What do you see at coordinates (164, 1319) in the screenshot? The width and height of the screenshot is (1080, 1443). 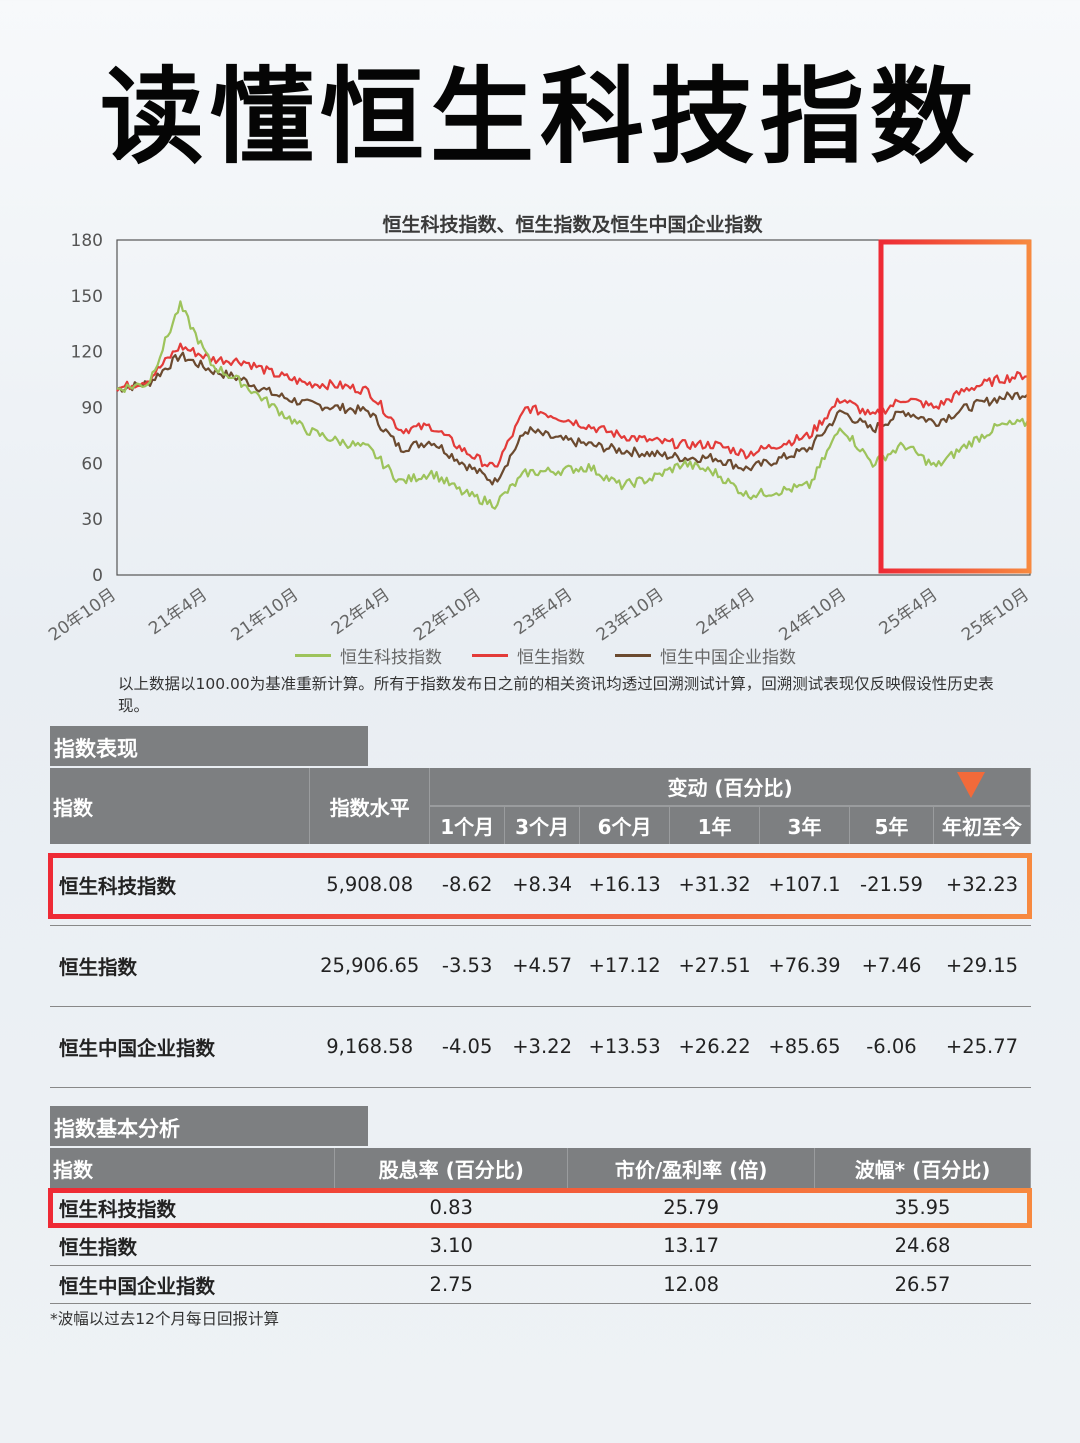 I see `volatility-footnote: *波幅以过去12个月每日回报计算` at bounding box center [164, 1319].